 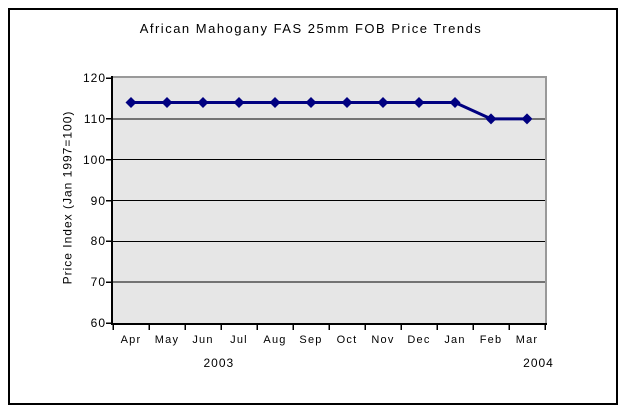 What do you see at coordinates (329, 111) in the screenshot?
I see `price-line` at bounding box center [329, 111].